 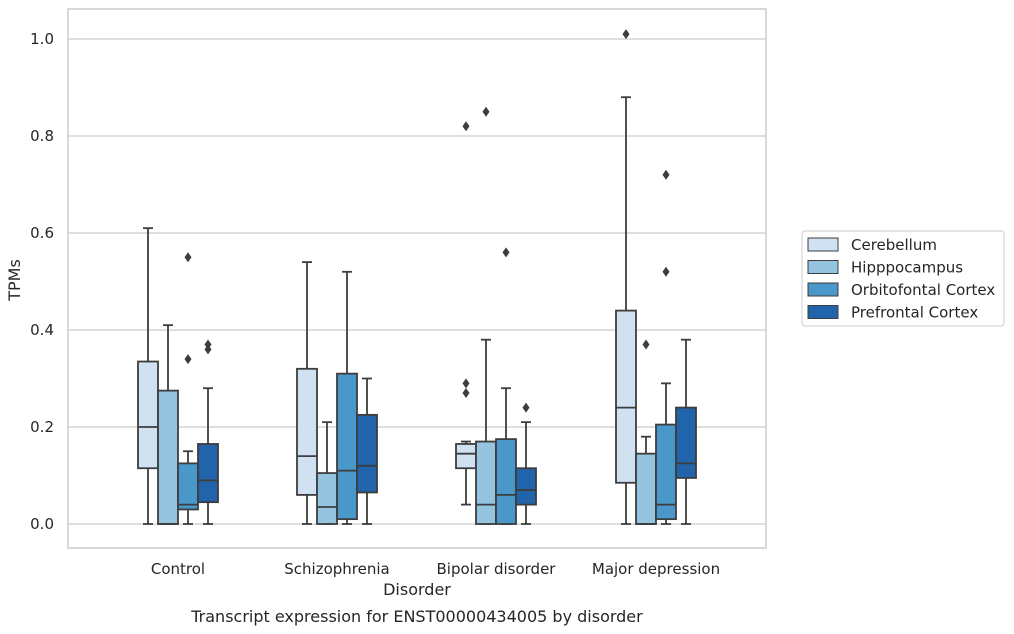 I want to click on legend-label: Hipppocampus, so click(x=907, y=268).